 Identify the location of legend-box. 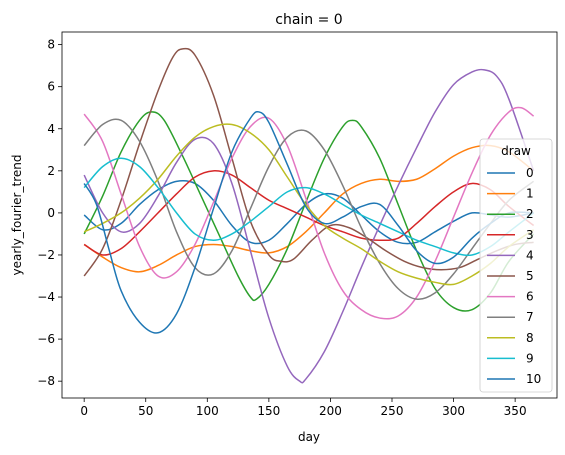
(516, 265).